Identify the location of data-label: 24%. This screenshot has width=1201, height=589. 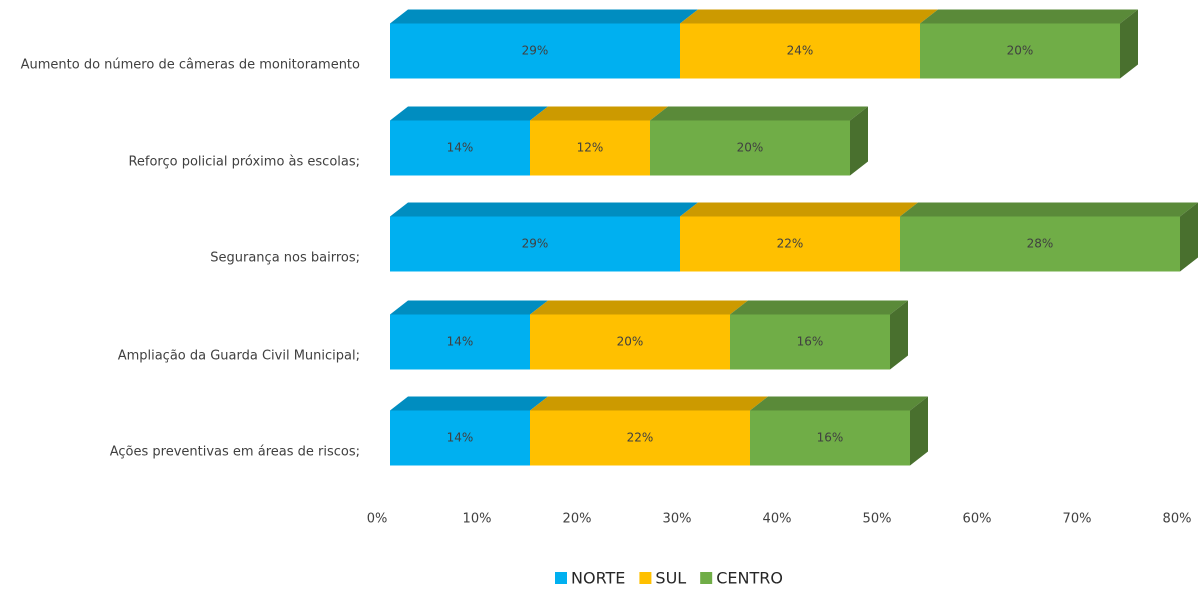
(800, 51).